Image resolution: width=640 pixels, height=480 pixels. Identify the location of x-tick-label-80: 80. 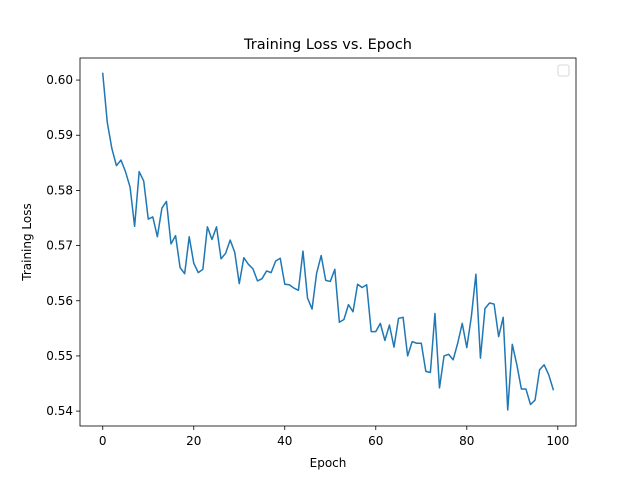
(466, 441).